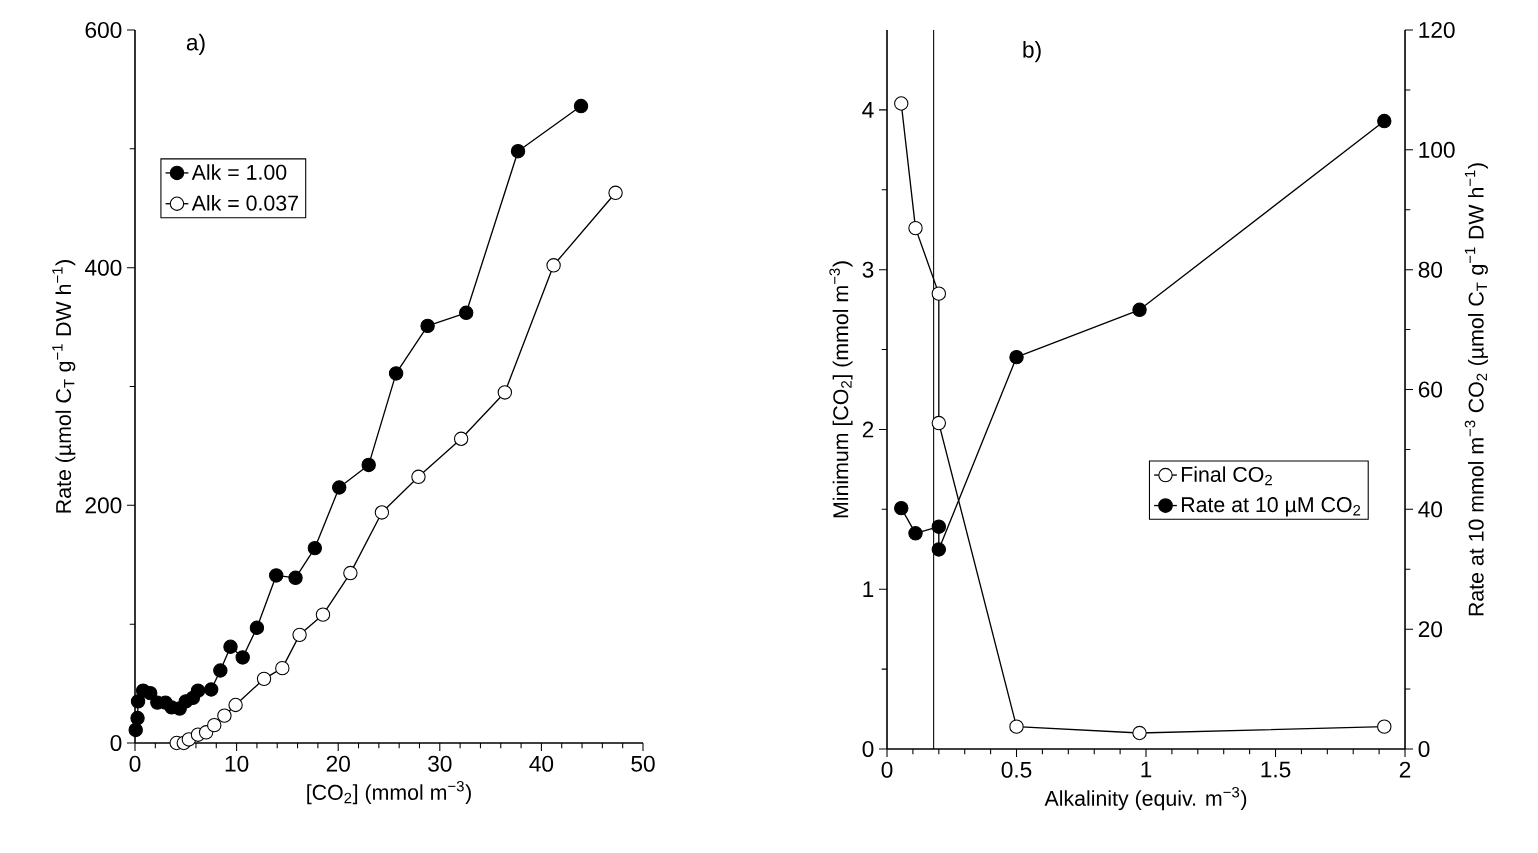  I want to click on x-tick-label: 0.5, so click(1016, 769).